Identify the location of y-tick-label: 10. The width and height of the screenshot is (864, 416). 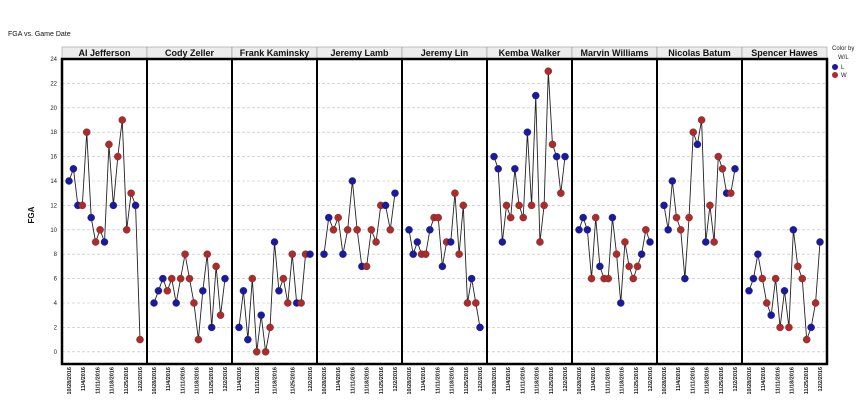
(53, 231).